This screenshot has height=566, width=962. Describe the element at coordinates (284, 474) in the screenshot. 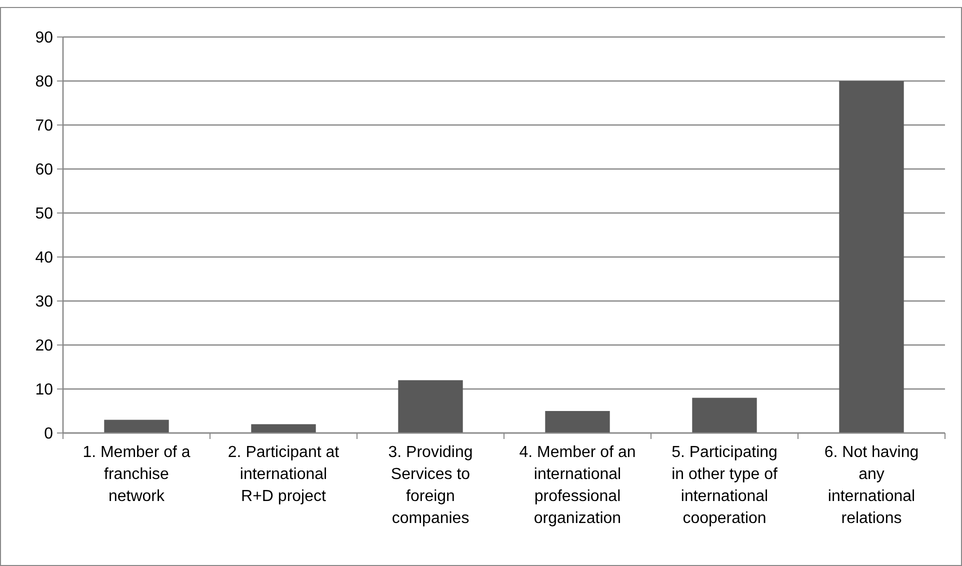

I see `x-tick-label: 2. Participant at international R+D project` at that location.